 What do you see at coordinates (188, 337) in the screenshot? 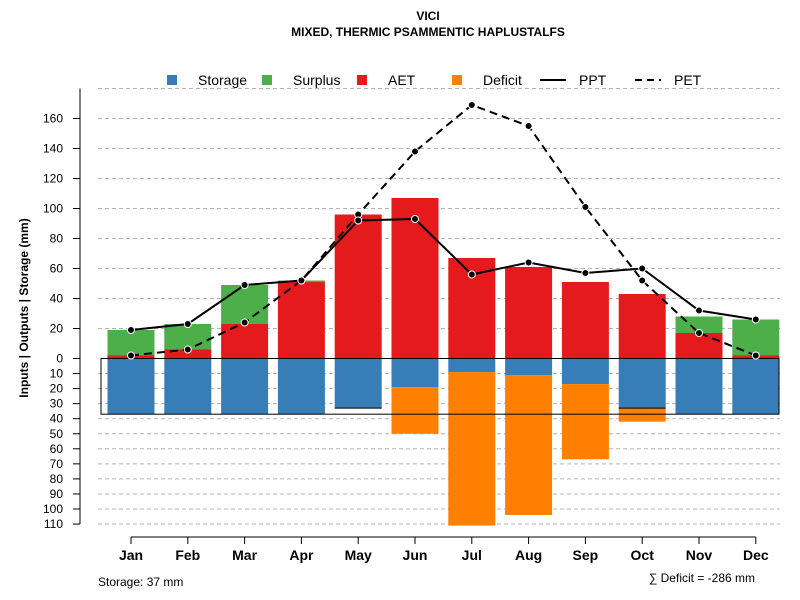
I see `surplus-bar-feb` at bounding box center [188, 337].